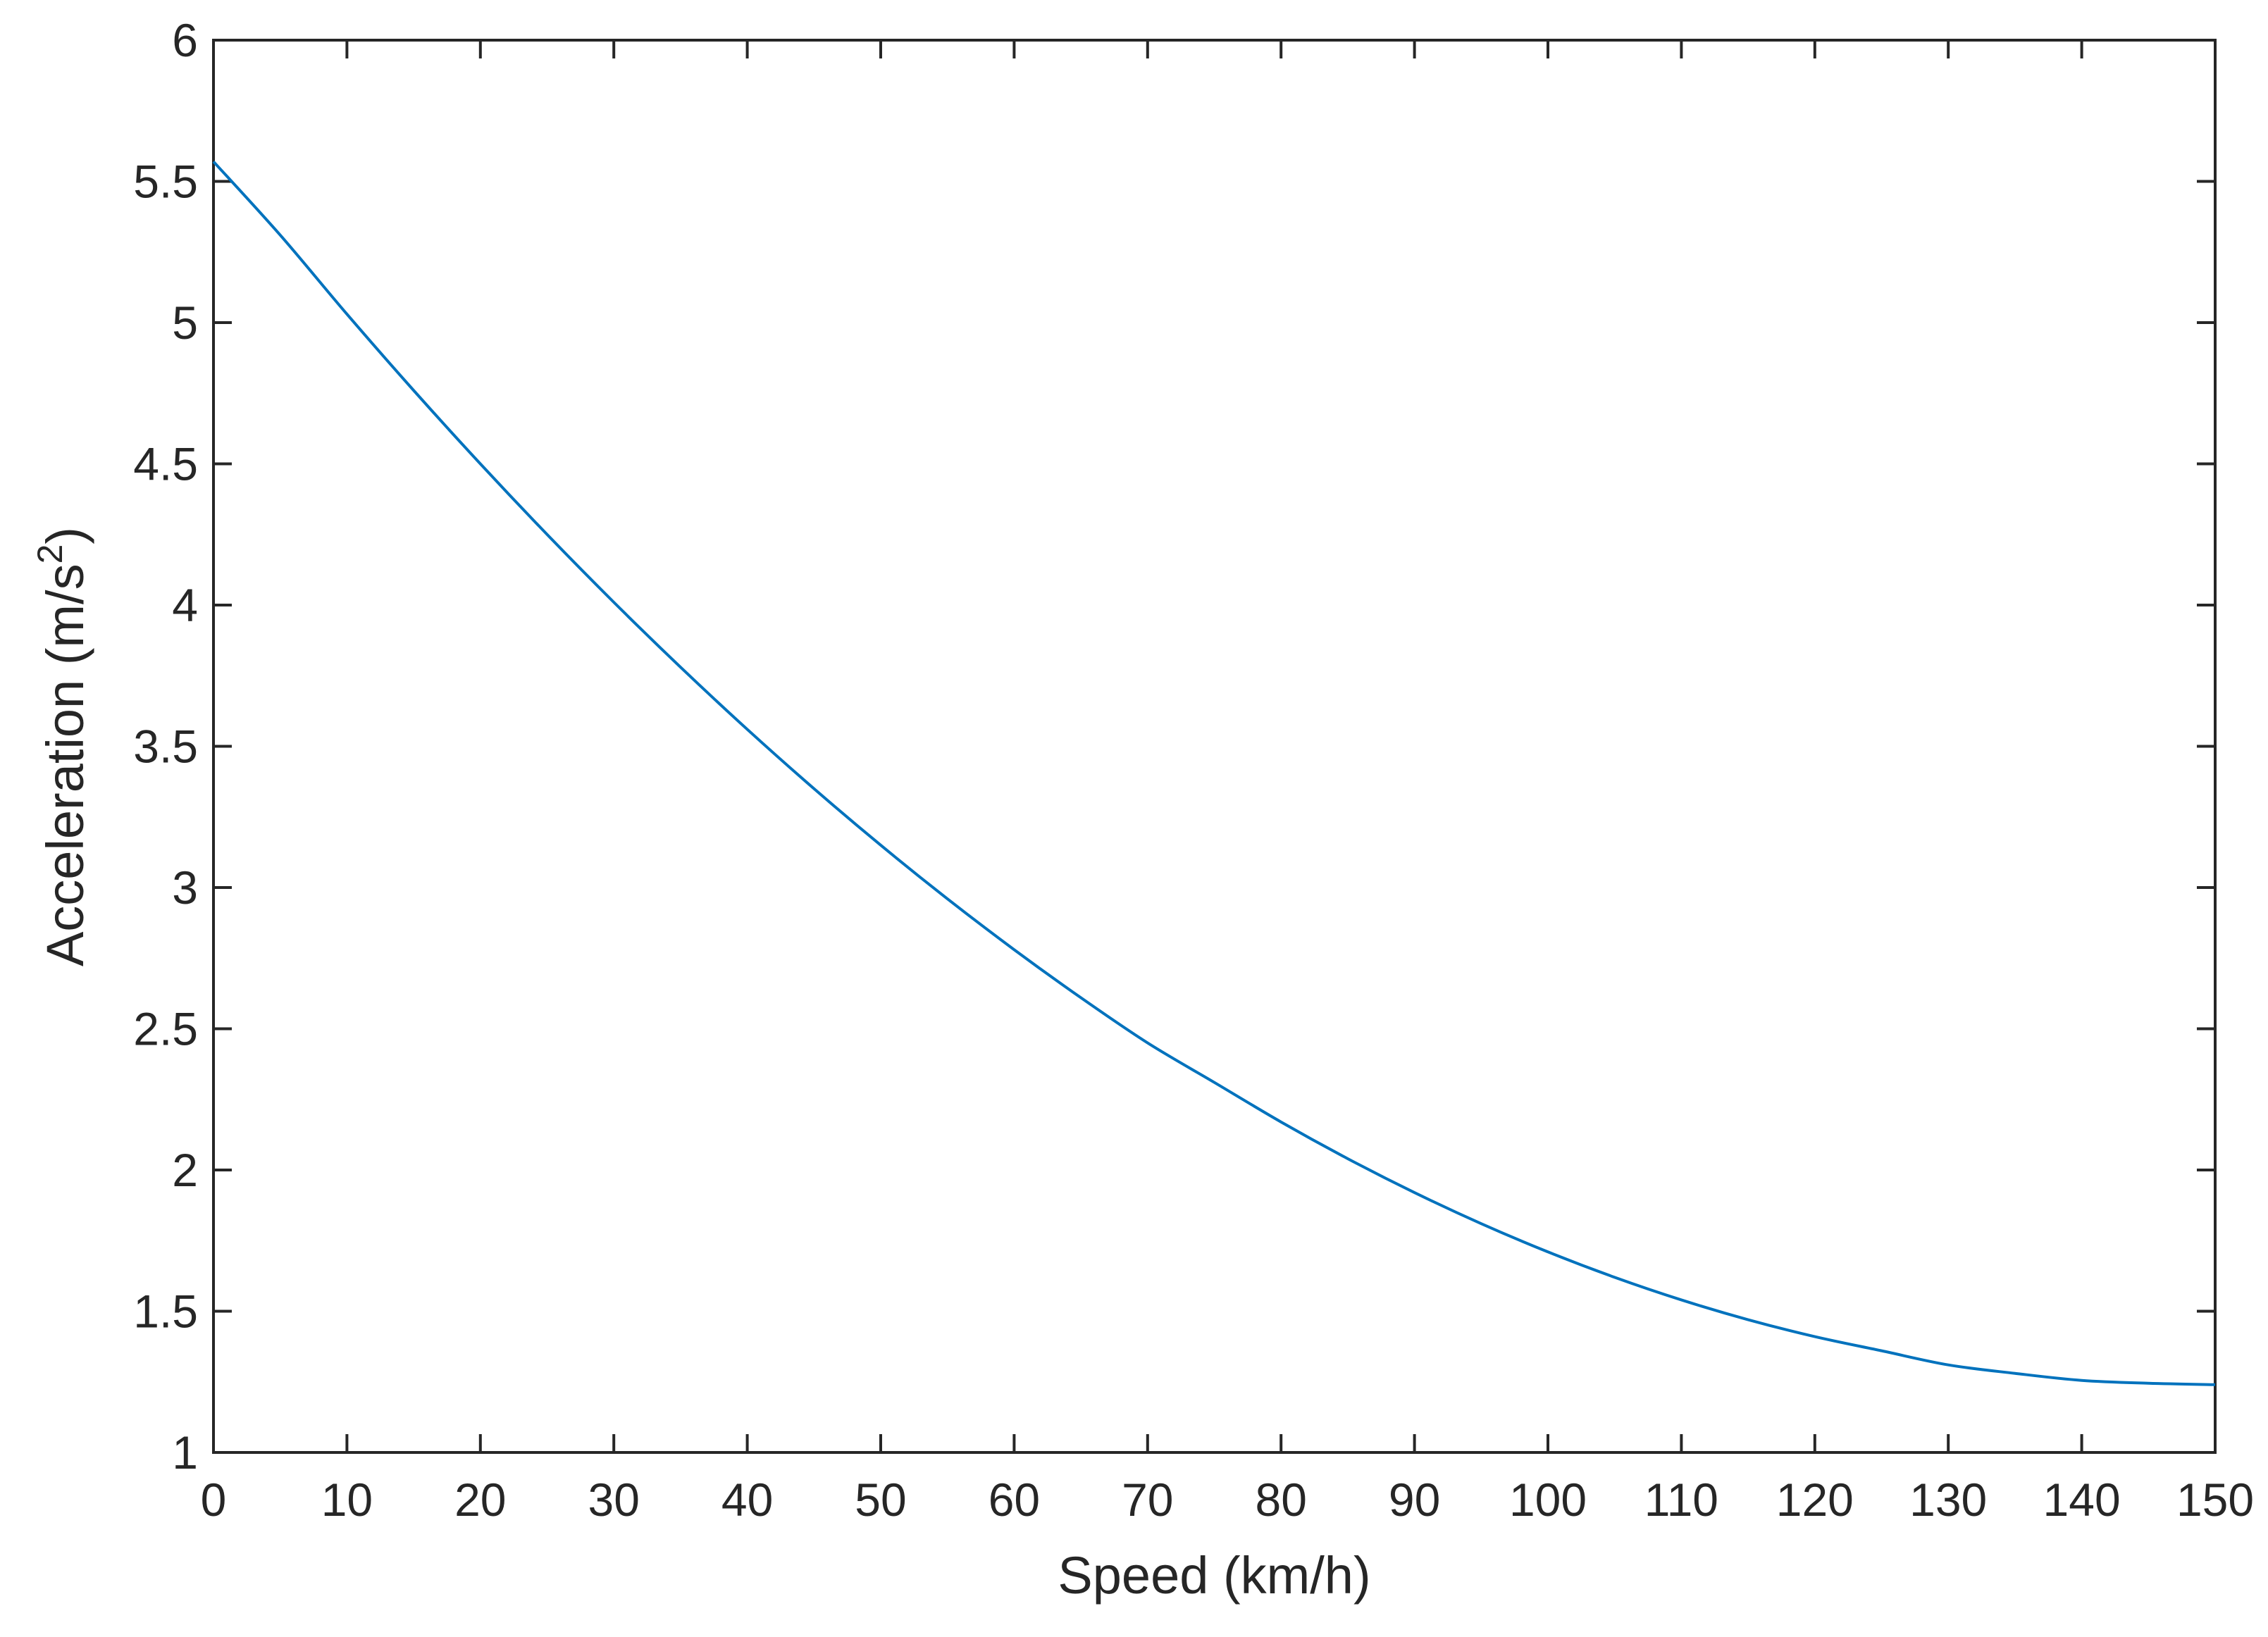 This screenshot has height=1637, width=2268. I want to click on x-tick-label: 110, so click(1681, 1500).